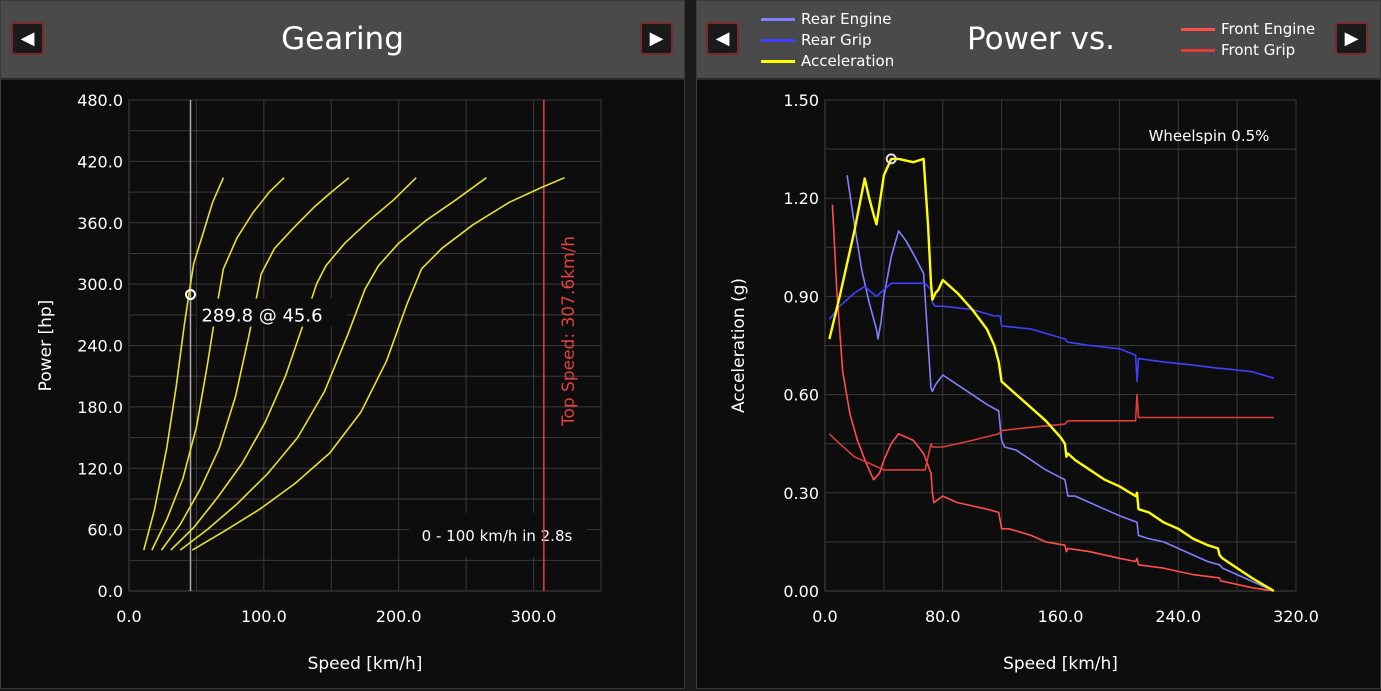 This screenshot has height=691, width=1381. Describe the element at coordinates (1268, 29) in the screenshot. I see `legend-label-front-engine: Front Engine` at that location.